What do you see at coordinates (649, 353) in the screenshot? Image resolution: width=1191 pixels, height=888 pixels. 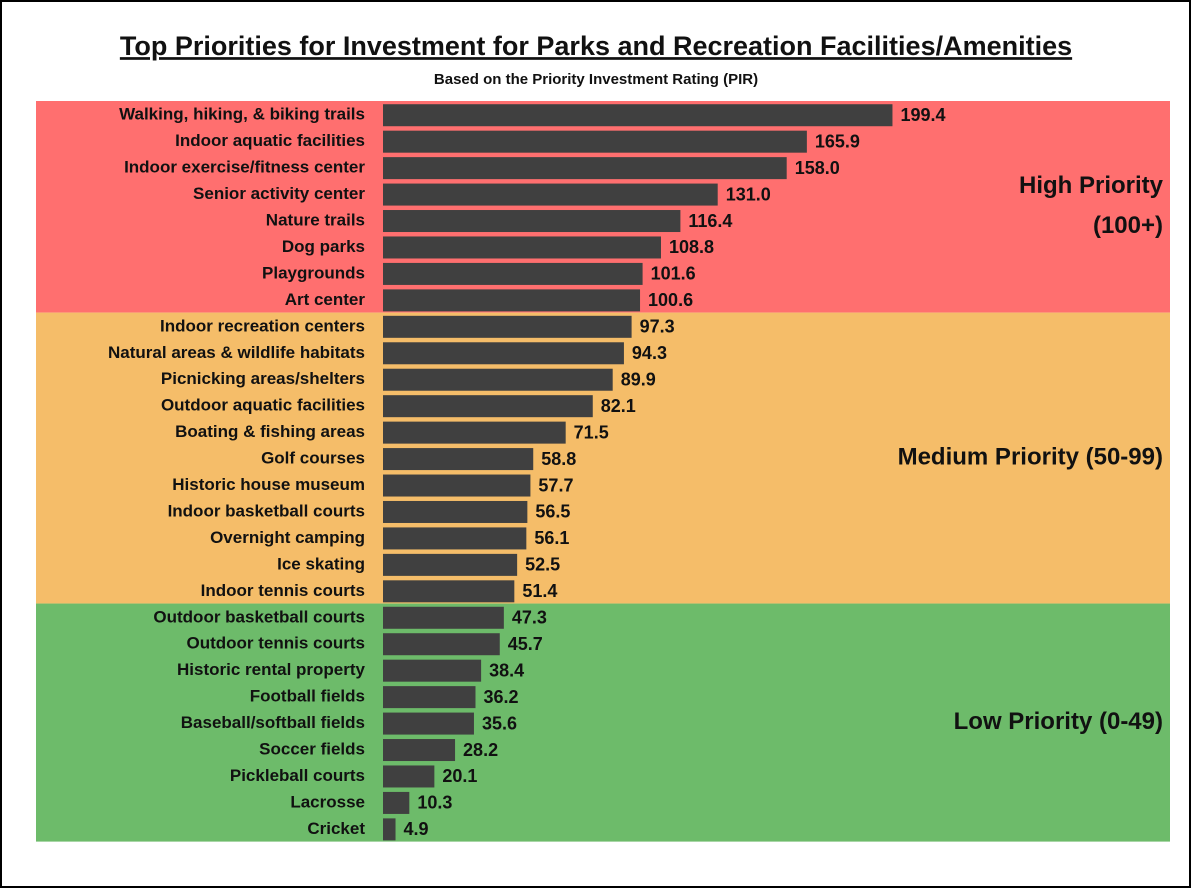 I see `value-label: 94.3` at bounding box center [649, 353].